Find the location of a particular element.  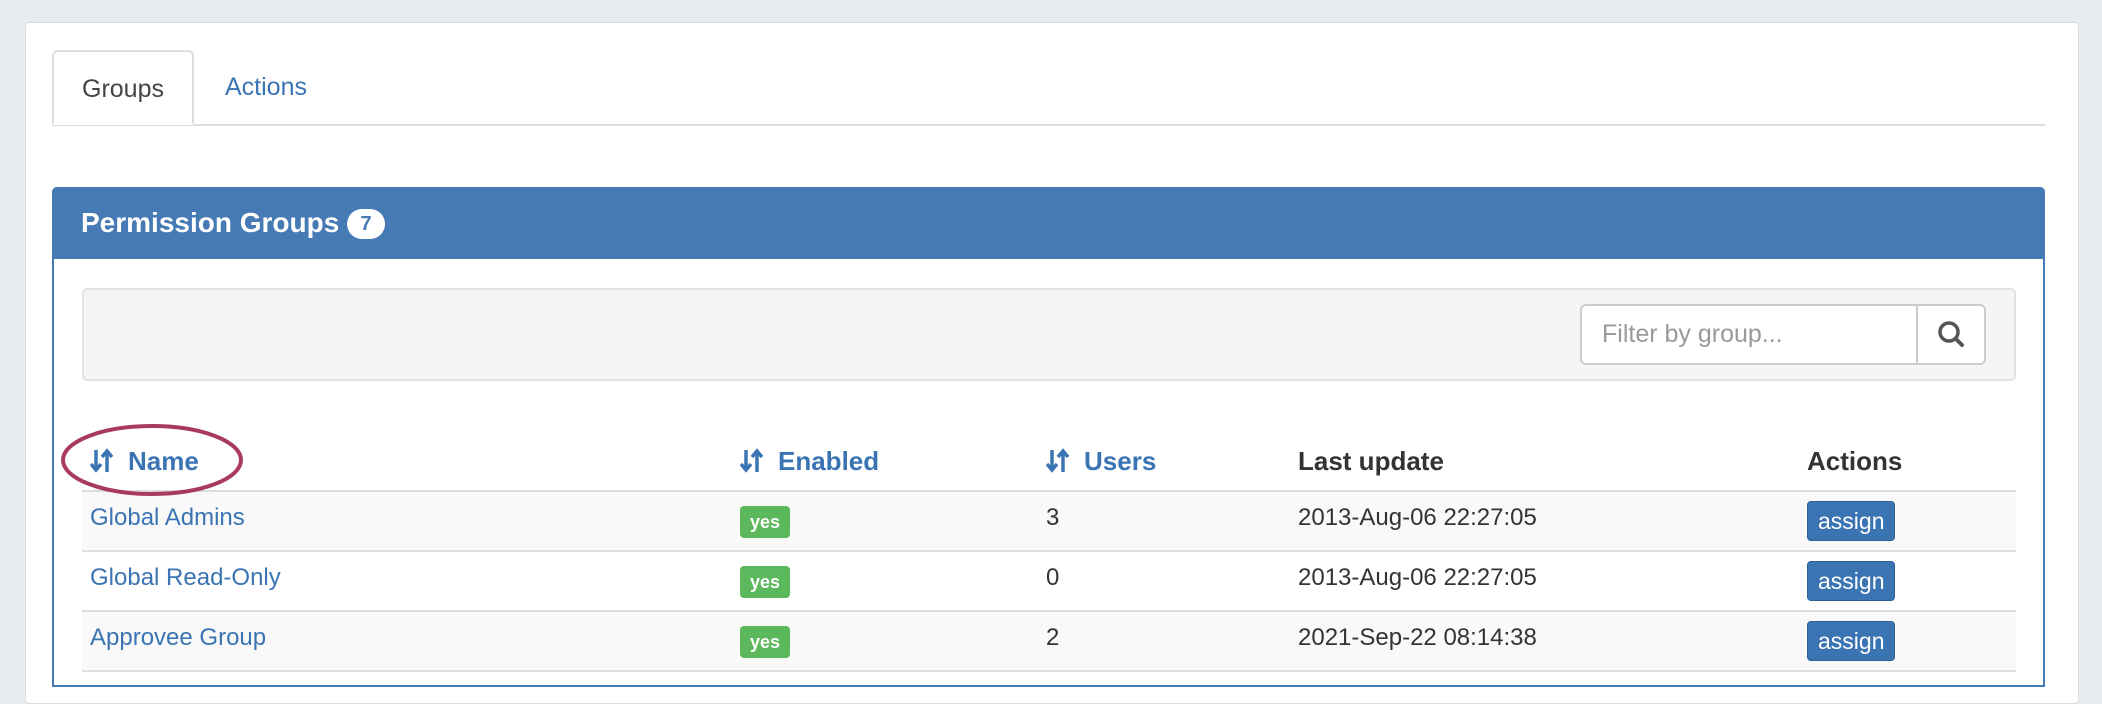

user-count: 3 is located at coordinates (1053, 517).